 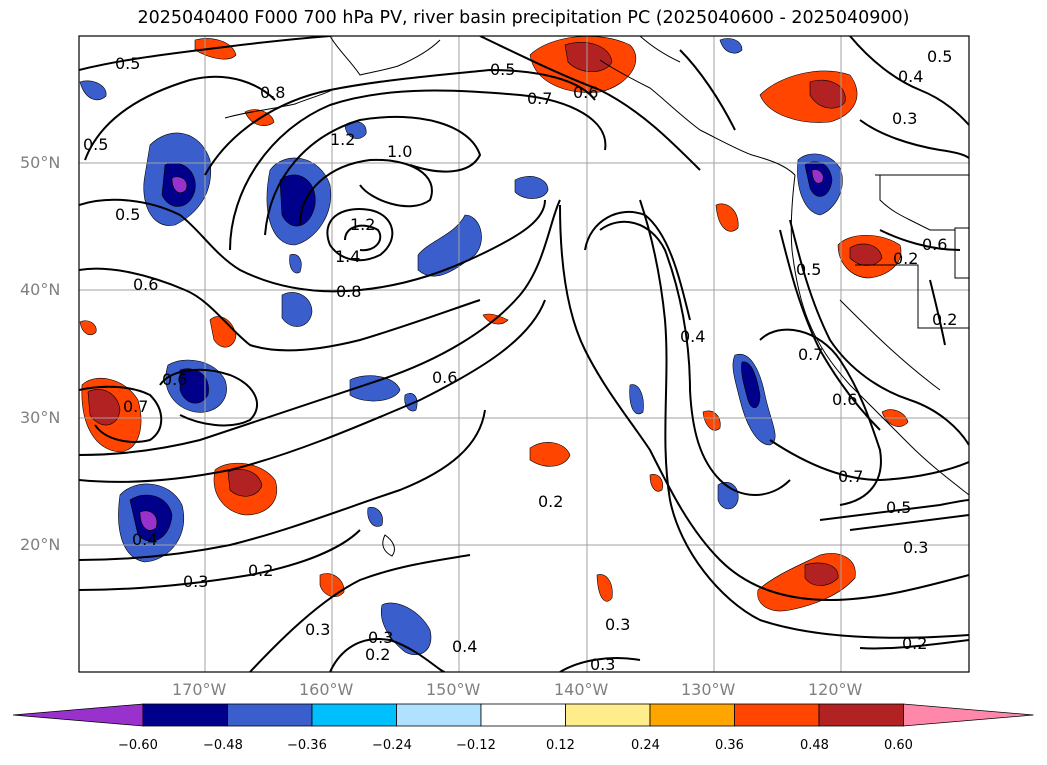 What do you see at coordinates (560, 745) in the screenshot?
I see `colorbar-tick-label: 0.12` at bounding box center [560, 745].